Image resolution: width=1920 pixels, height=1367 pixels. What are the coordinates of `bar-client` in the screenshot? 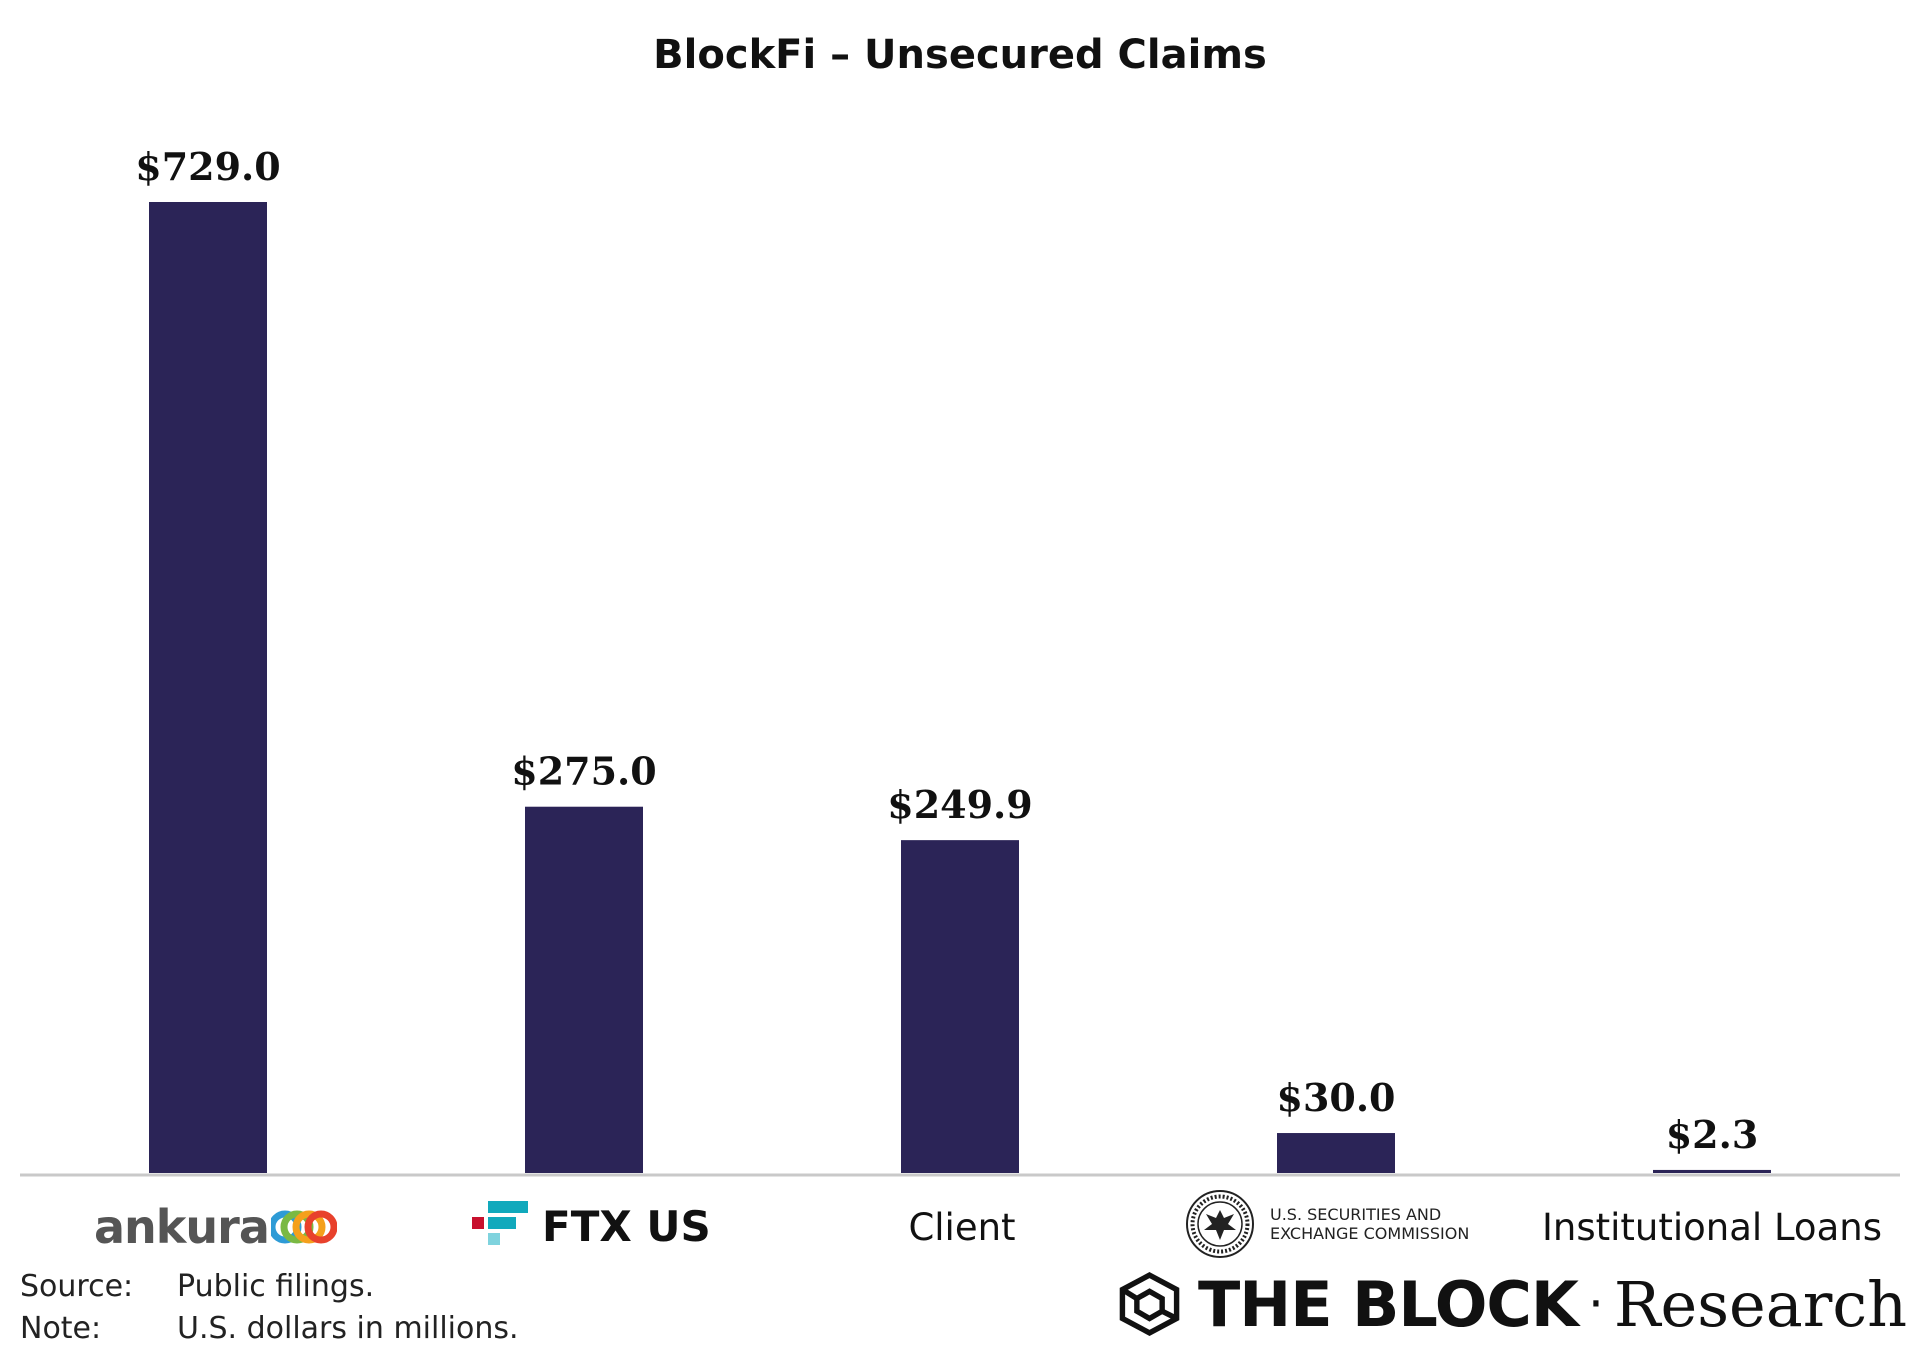 It's located at (960, 1006).